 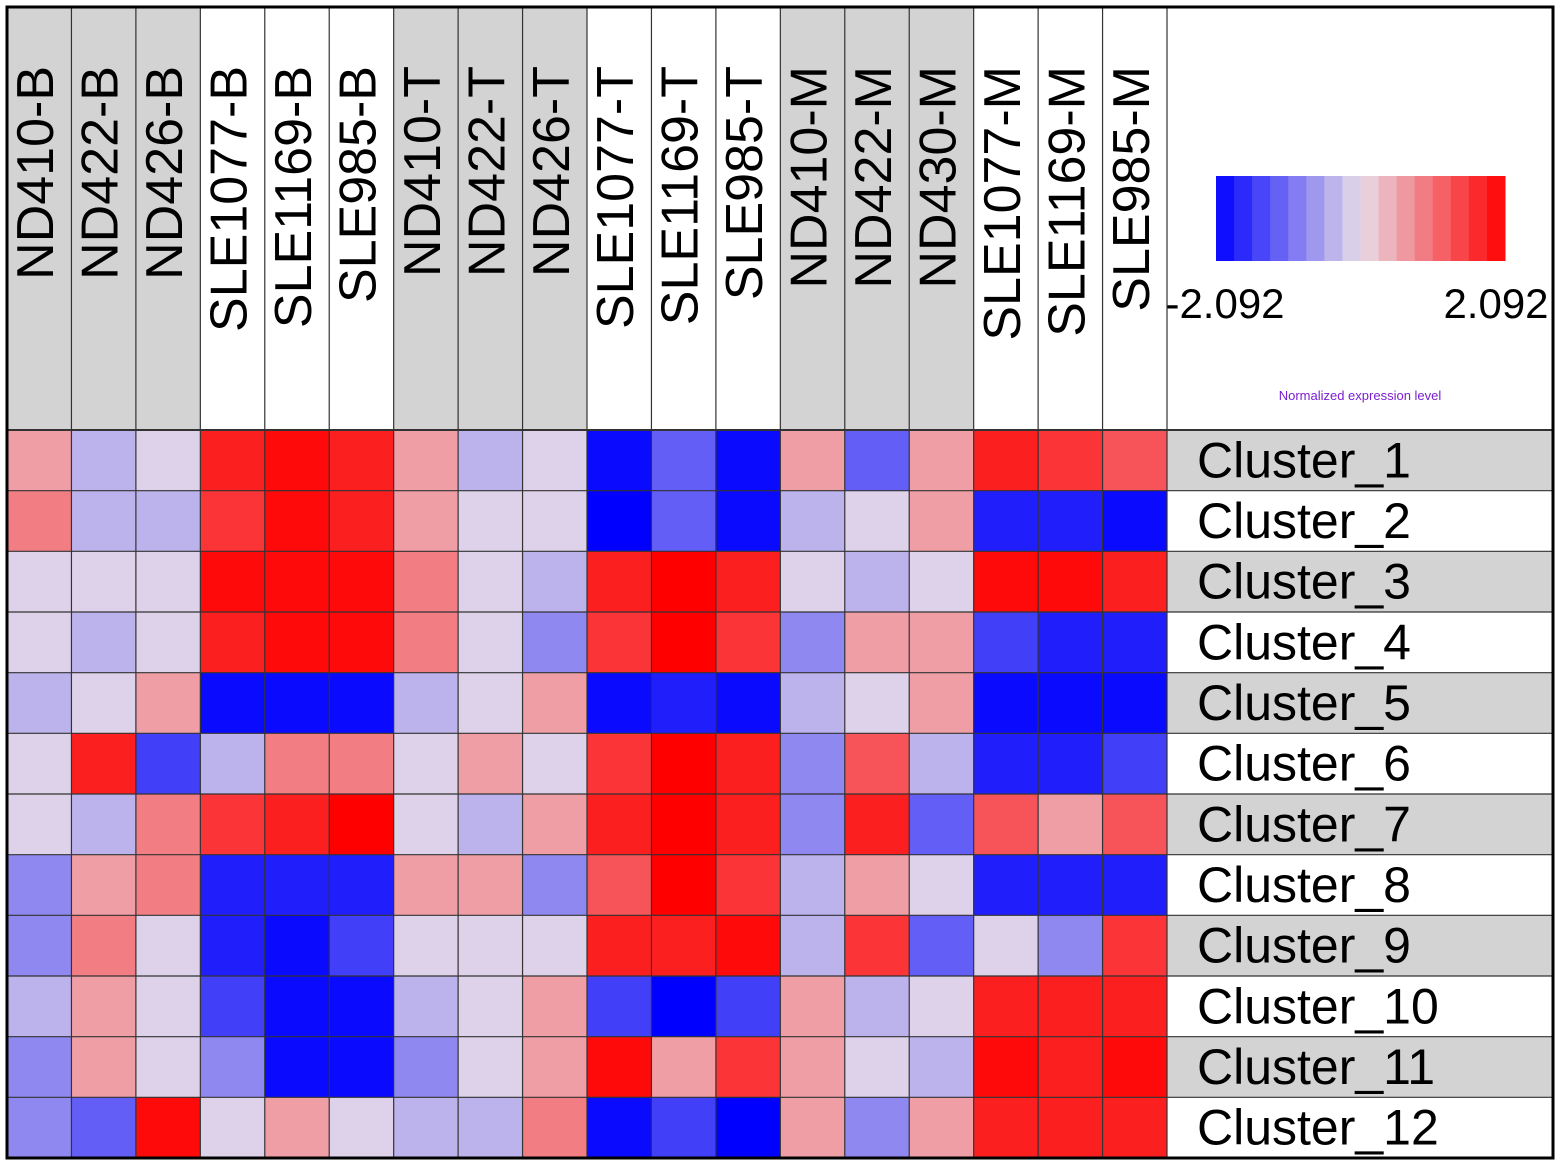 What do you see at coordinates (1304, 521) in the screenshot?
I see `row-label: Cluster_2` at bounding box center [1304, 521].